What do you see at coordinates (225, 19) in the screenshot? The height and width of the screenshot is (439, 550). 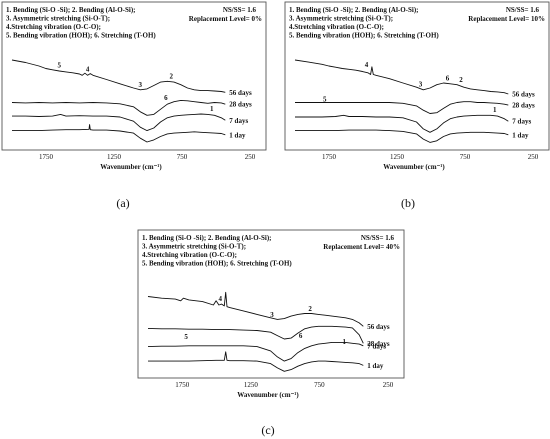 I see `replacement-text: Replacement Level= 0%` at bounding box center [225, 19].